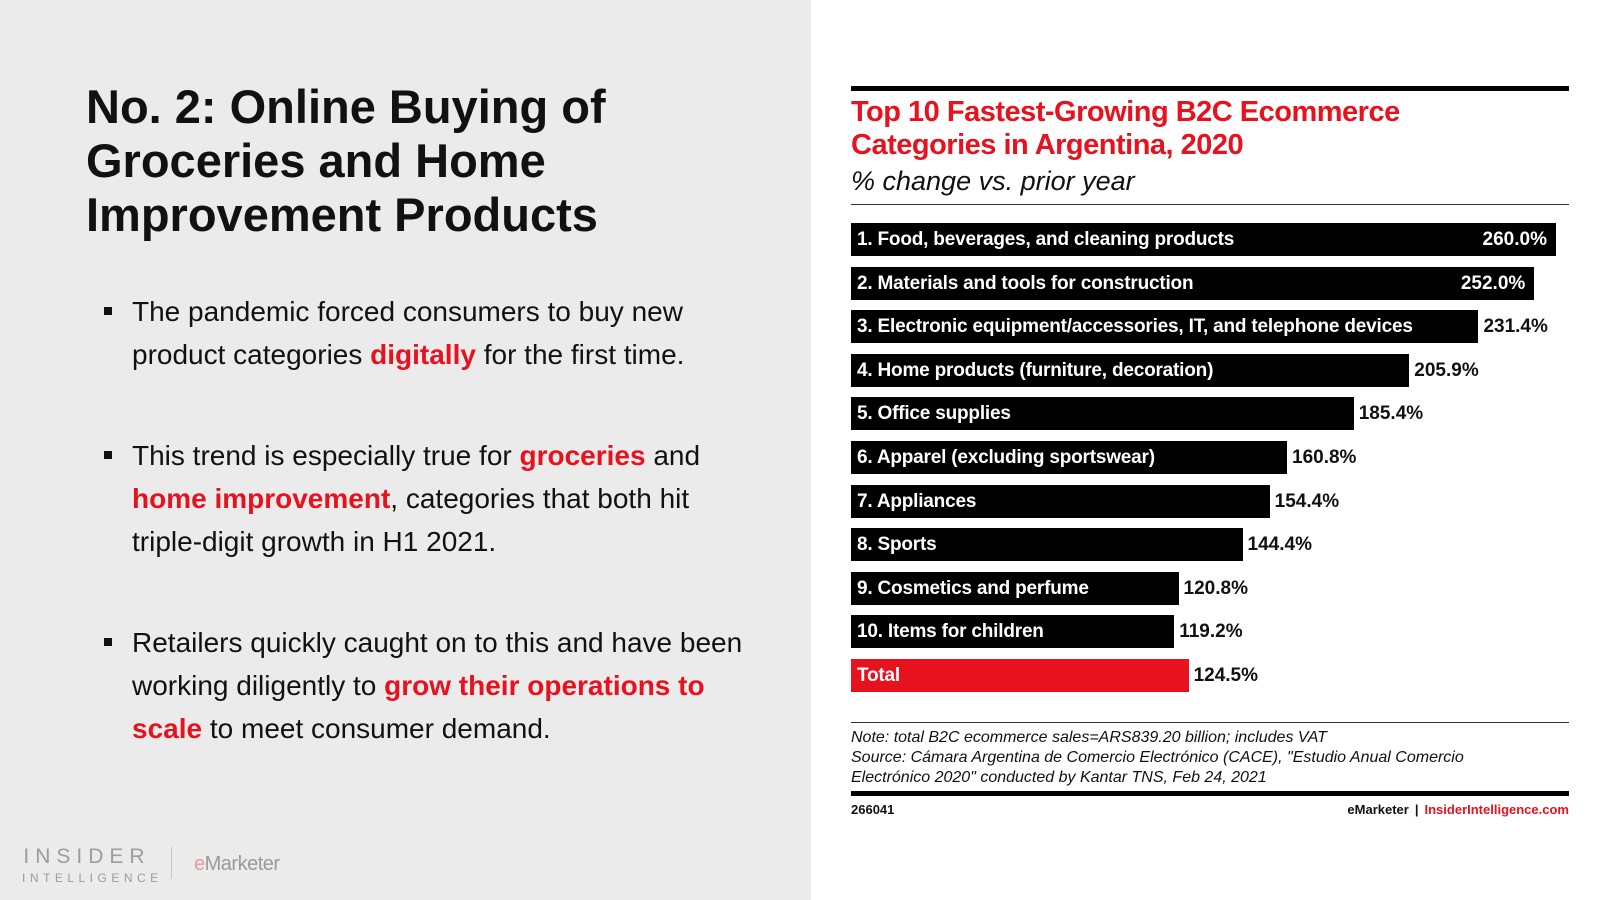  I want to click on logo-line-intelligence: INTELLIGENCE, so click(92, 878).